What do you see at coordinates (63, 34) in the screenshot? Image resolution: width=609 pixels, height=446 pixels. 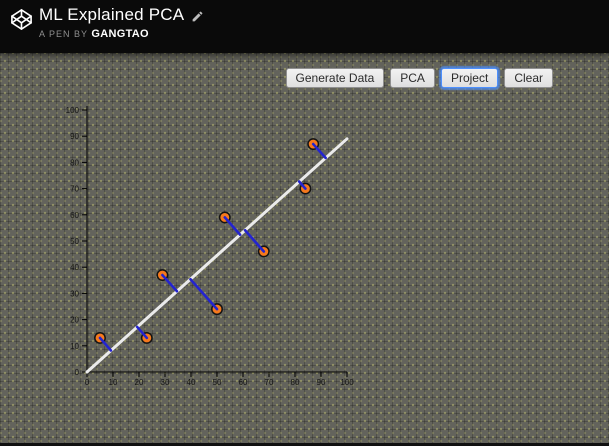 I see `byline-prefix: A PEN BY` at bounding box center [63, 34].